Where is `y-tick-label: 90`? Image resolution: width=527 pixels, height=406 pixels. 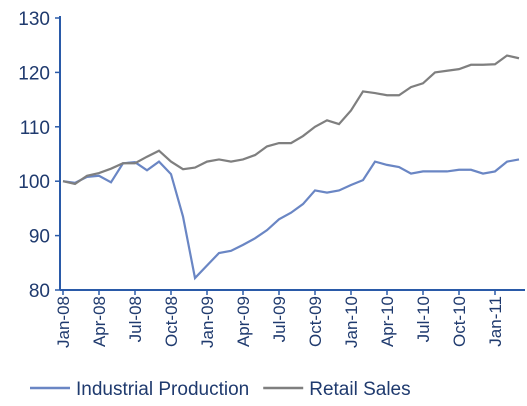 y-tick-label: 90 is located at coordinates (39, 237).